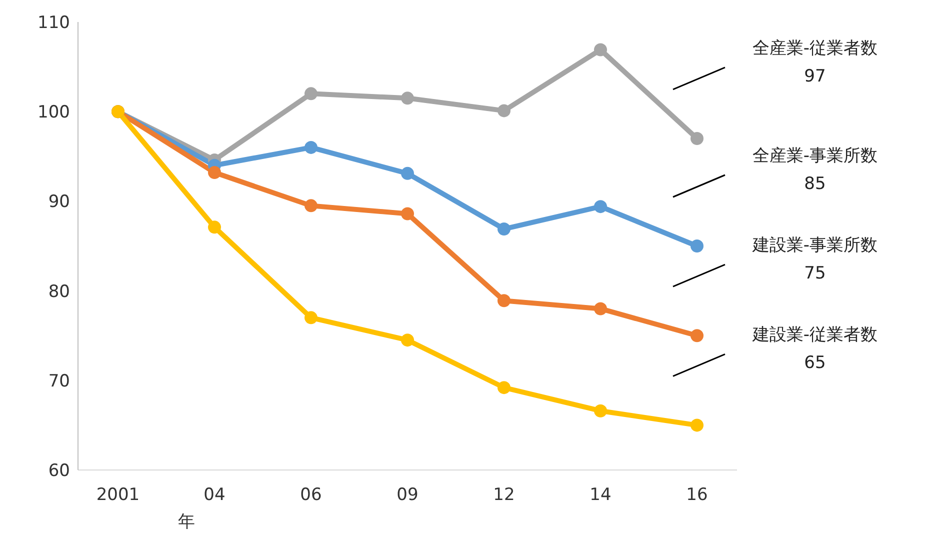 Image resolution: width=935 pixels, height=548 pixels. What do you see at coordinates (504, 495) in the screenshot?
I see `x-tick-label: 12` at bounding box center [504, 495].